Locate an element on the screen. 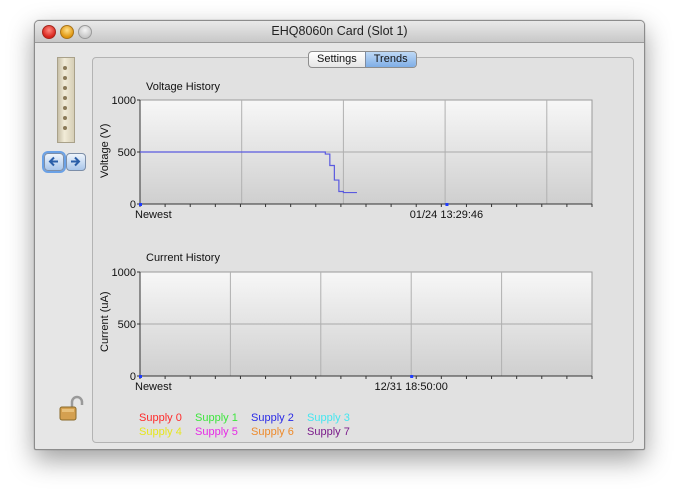 The image size is (676, 496). previous-card-button is located at coordinates (54, 162).